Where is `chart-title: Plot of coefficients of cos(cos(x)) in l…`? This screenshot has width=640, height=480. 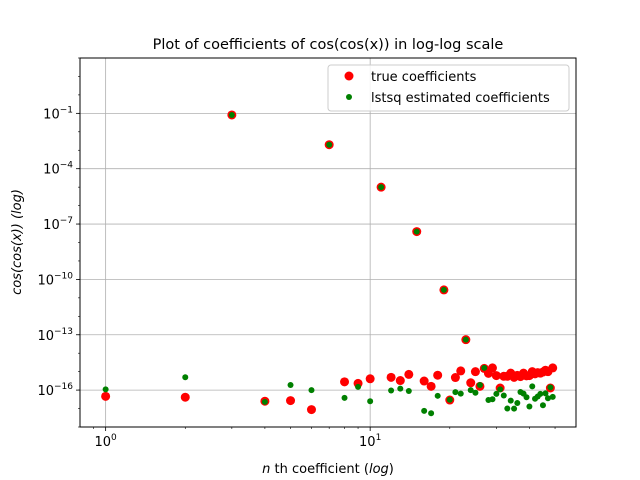
chart-title: Plot of coefficients of cos(cos(x)) in l… is located at coordinates (328, 45).